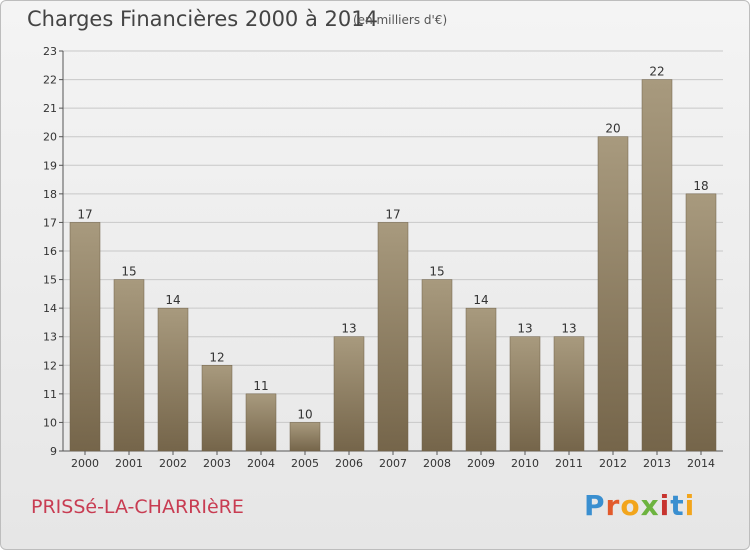 This screenshot has width=750, height=550. Describe the element at coordinates (53, 451) in the screenshot. I see `y-tick-label: 9` at that location.